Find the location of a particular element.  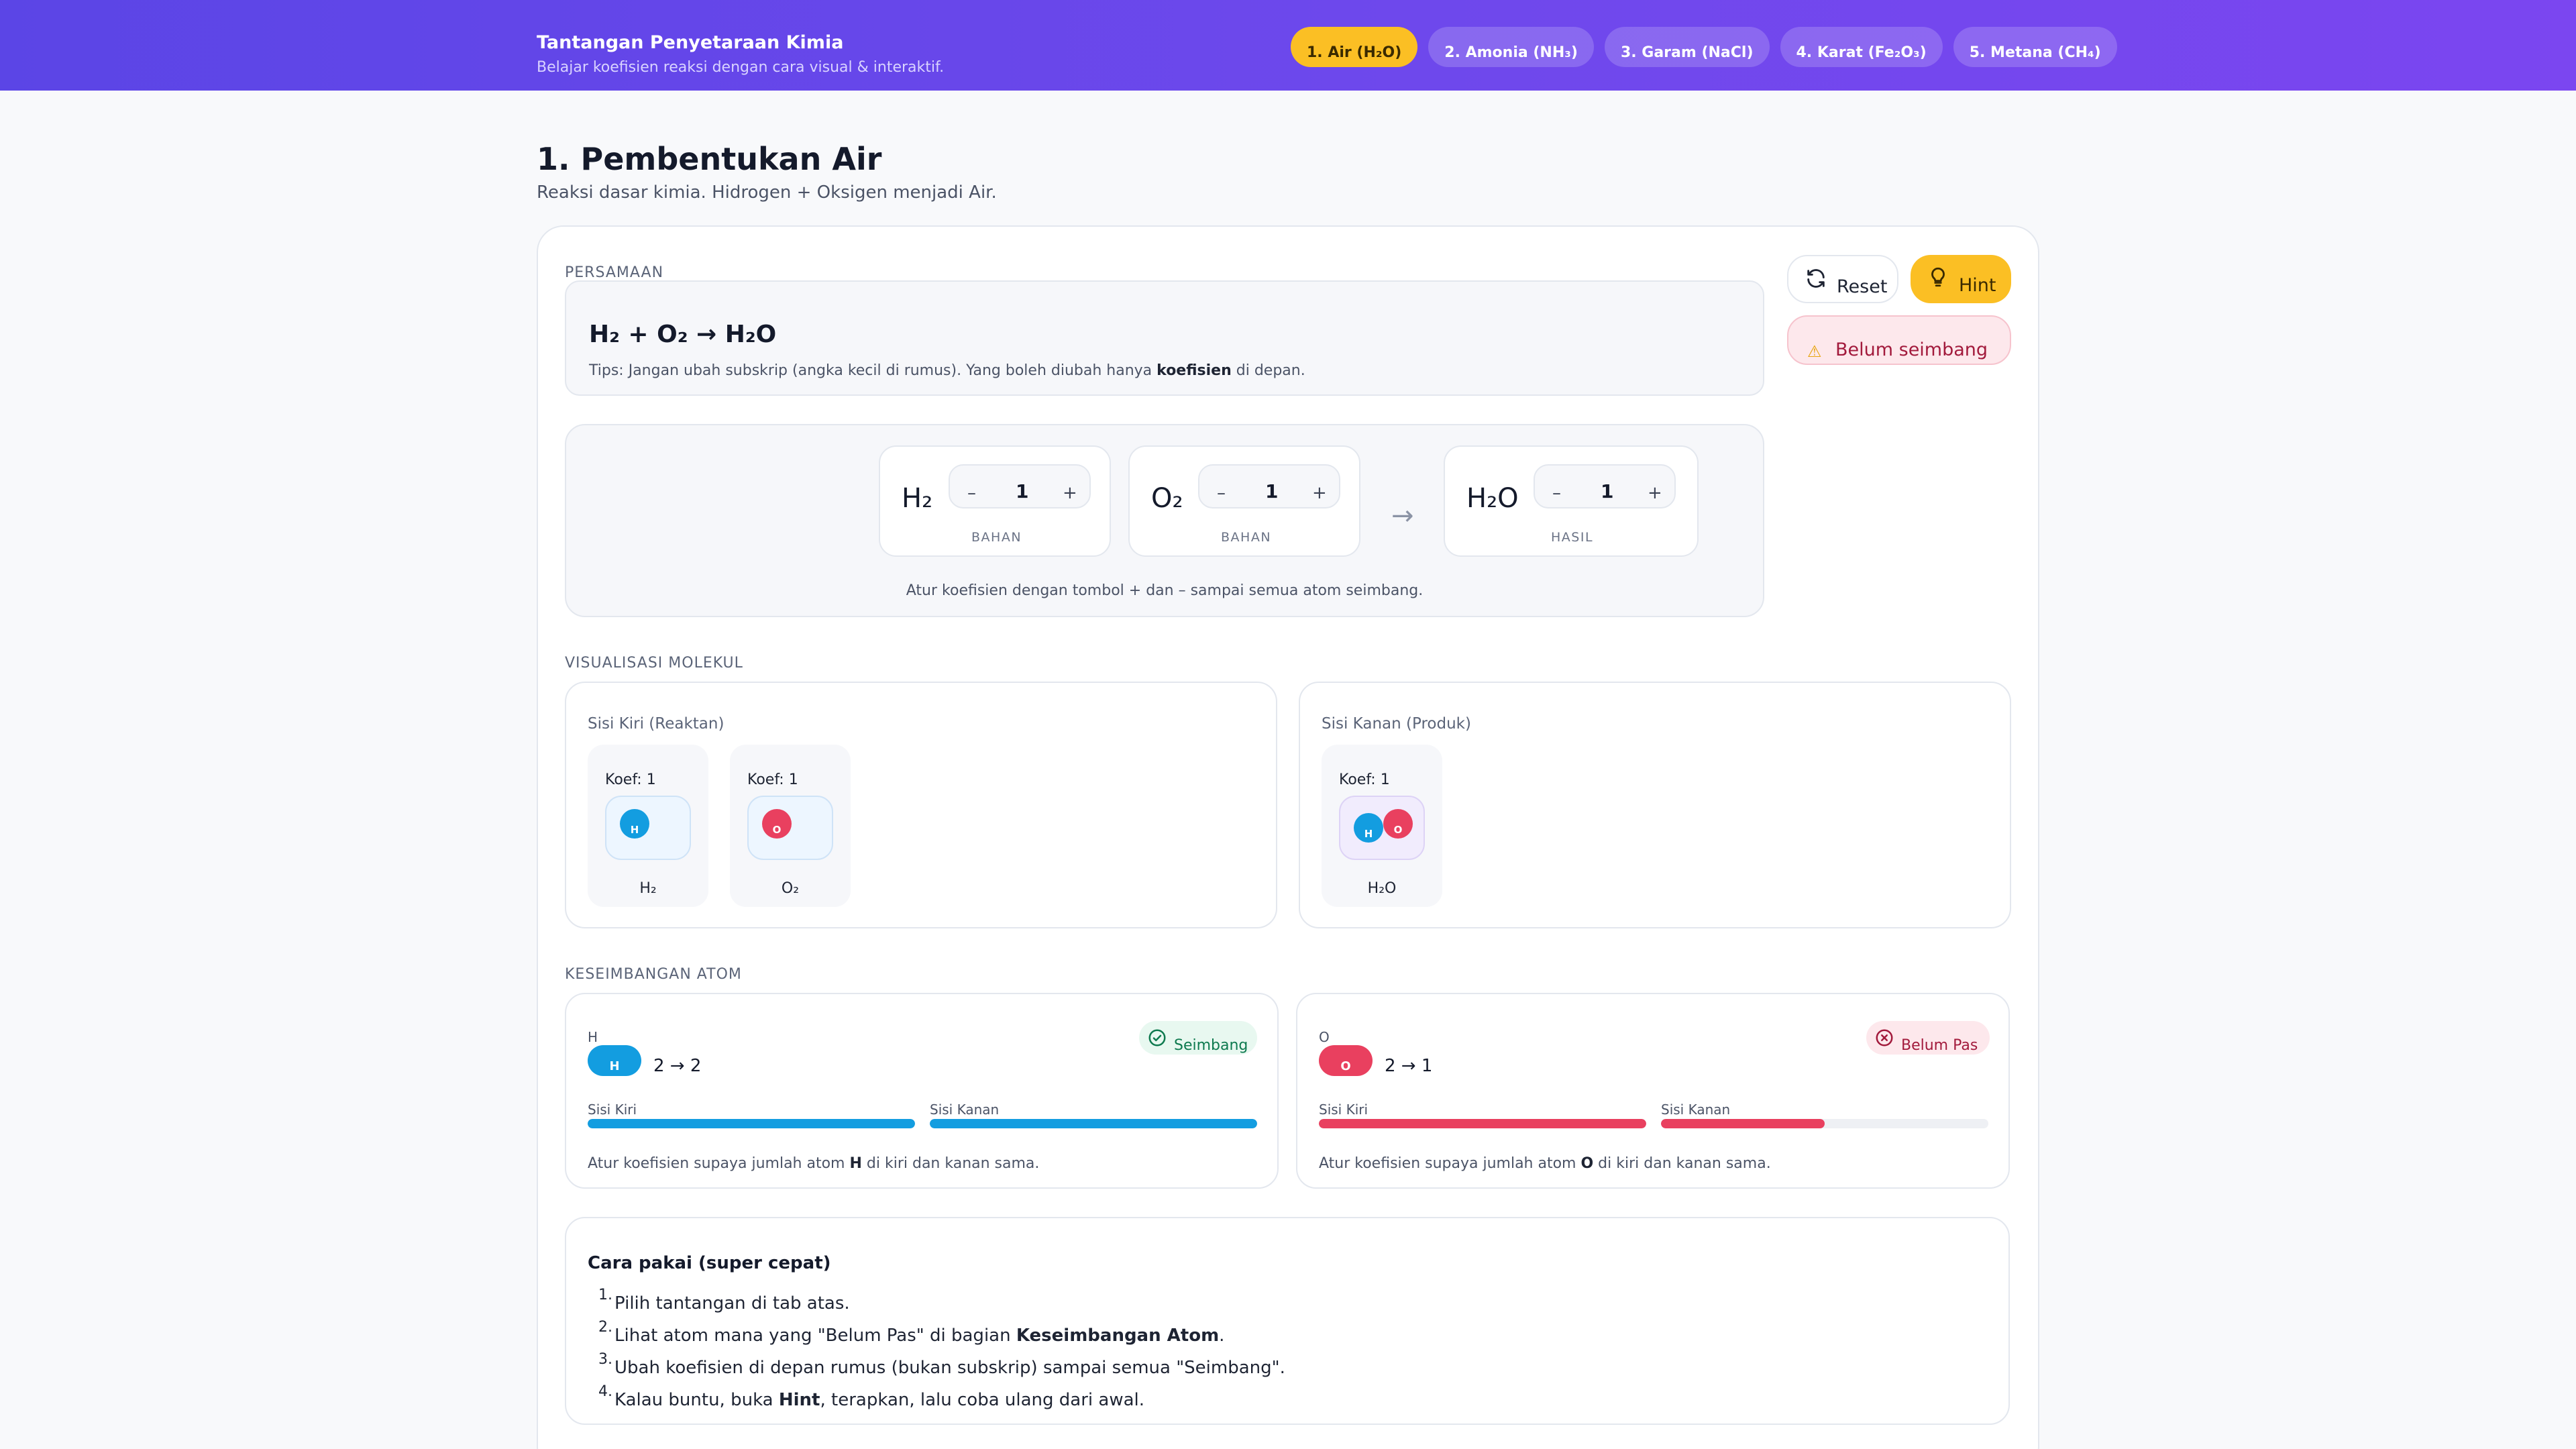

molecule-shape: H is located at coordinates (648, 828).